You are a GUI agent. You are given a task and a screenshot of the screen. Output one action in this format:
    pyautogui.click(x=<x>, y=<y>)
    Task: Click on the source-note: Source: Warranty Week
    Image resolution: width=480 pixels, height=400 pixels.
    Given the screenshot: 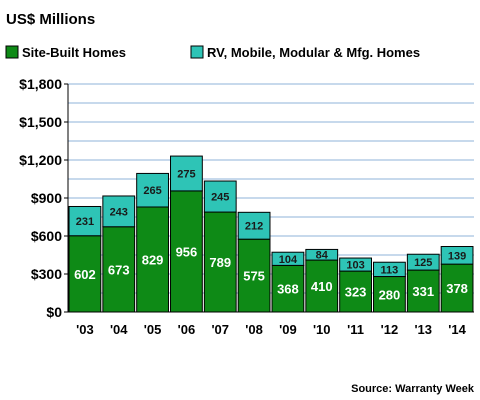 What is the action you would take?
    pyautogui.click(x=413, y=389)
    